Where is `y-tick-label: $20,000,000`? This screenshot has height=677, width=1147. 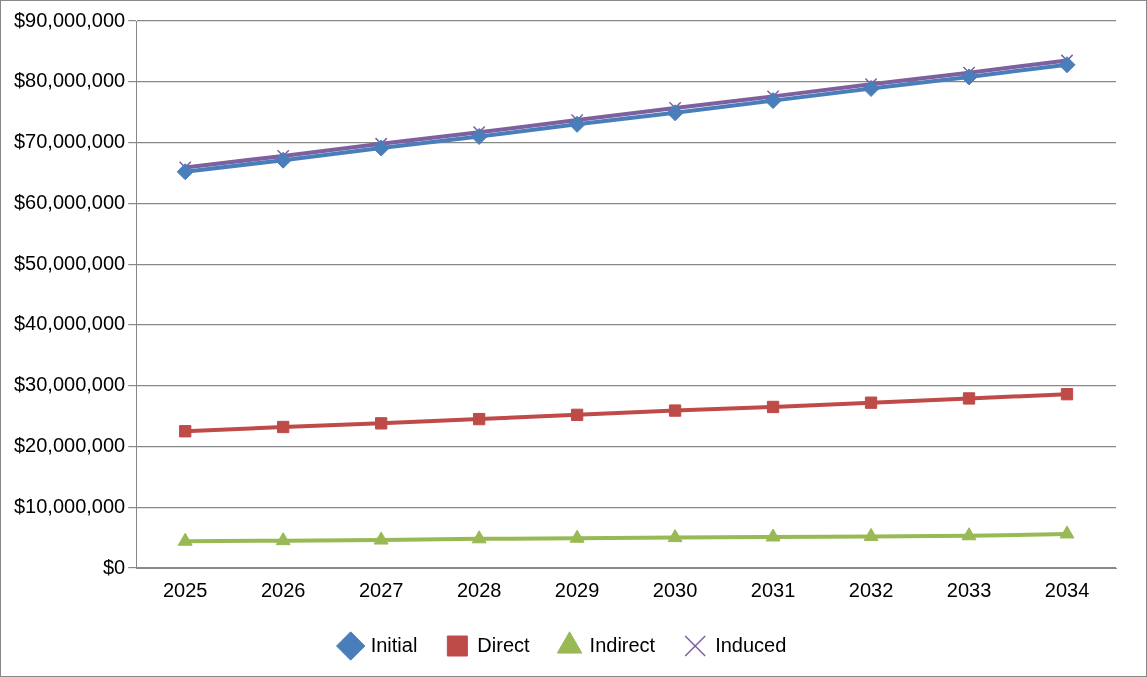 y-tick-label: $20,000,000 is located at coordinates (69, 444).